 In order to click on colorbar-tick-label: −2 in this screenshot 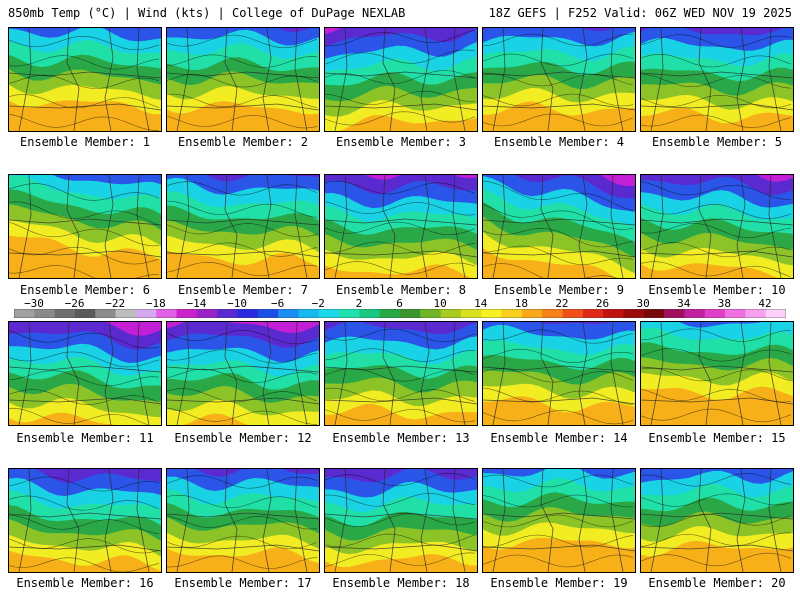, I will do `click(318, 303)`.